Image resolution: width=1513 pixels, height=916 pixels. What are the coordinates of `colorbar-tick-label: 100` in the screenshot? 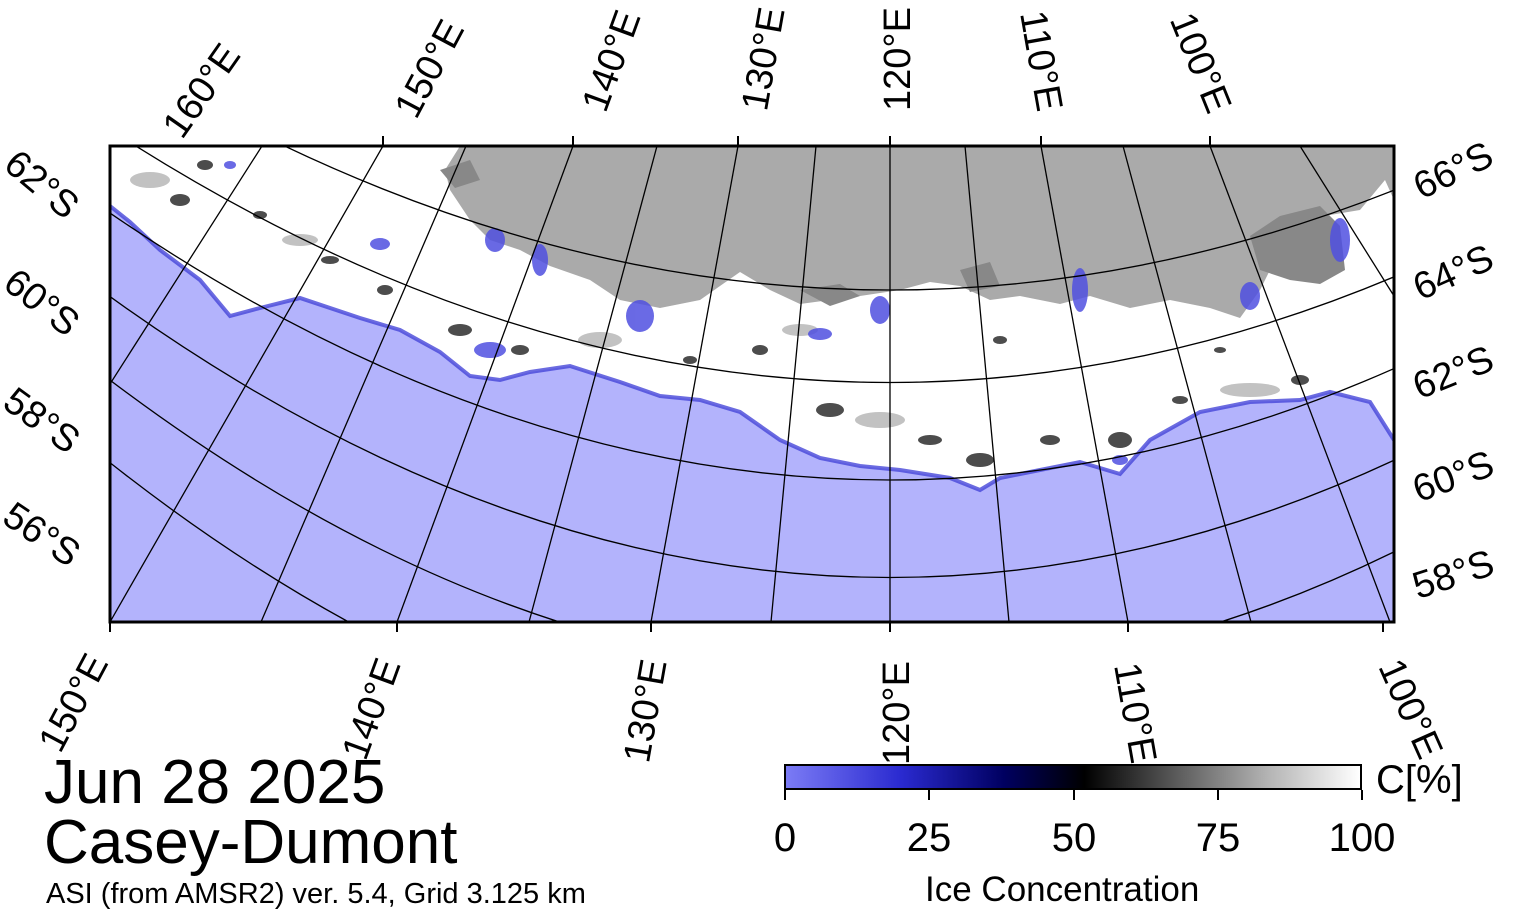 It's located at (1362, 838).